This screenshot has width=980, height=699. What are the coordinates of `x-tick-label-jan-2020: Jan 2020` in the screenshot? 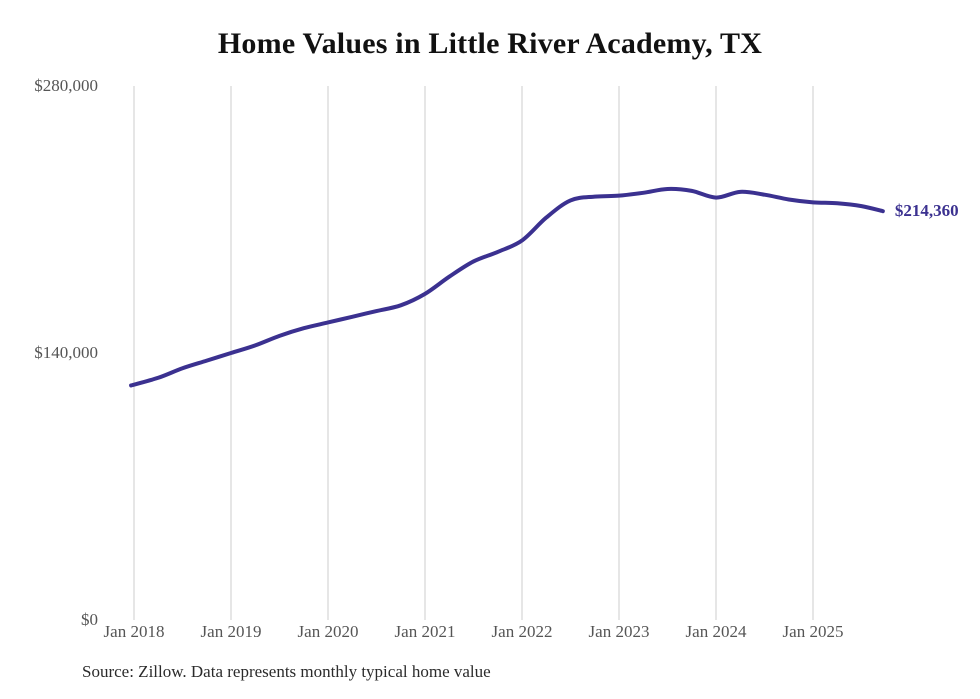 It's located at (328, 631).